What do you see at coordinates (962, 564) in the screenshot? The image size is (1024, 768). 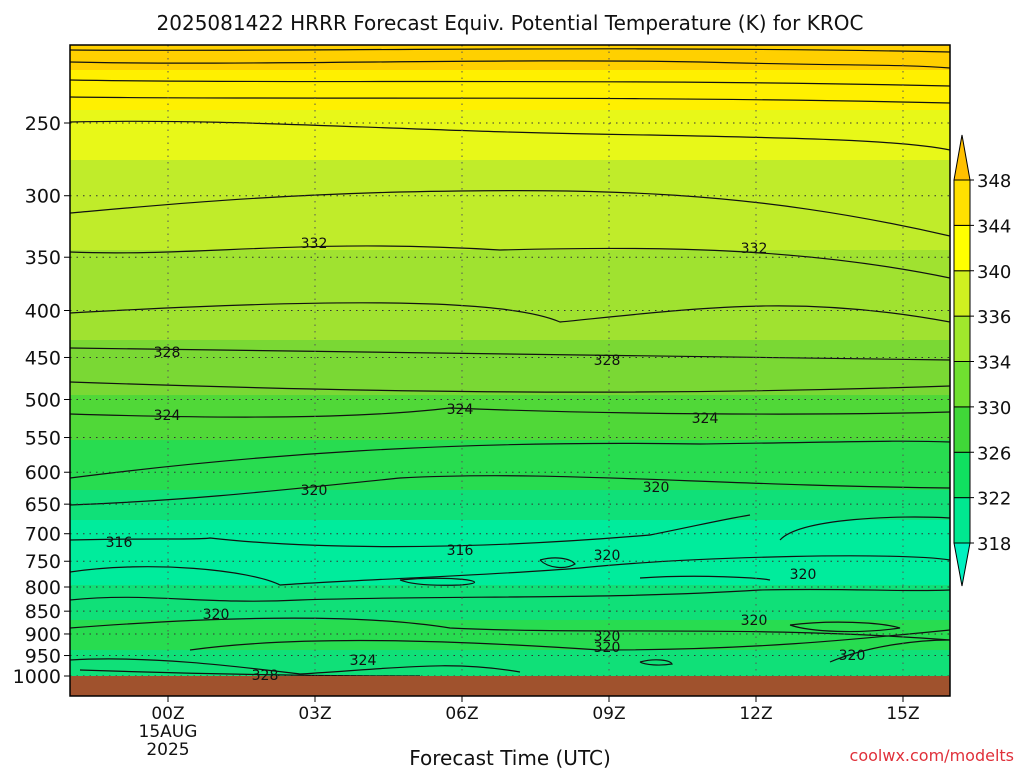 I see `colorbar-min-arrow` at bounding box center [962, 564].